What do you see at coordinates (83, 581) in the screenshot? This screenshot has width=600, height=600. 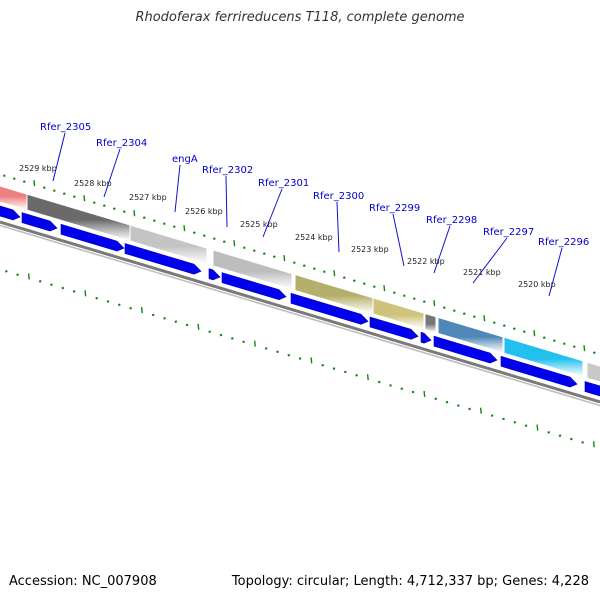 I see `accession-text: Accession: NC_007908` at bounding box center [83, 581].